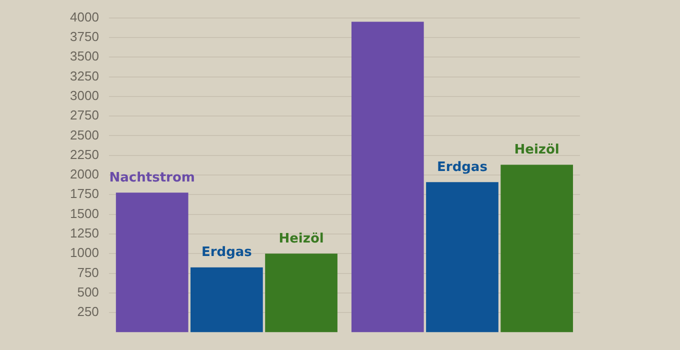 The image size is (680, 350). What do you see at coordinates (84, 36) in the screenshot?
I see `y-tick-label: 3750` at bounding box center [84, 36].